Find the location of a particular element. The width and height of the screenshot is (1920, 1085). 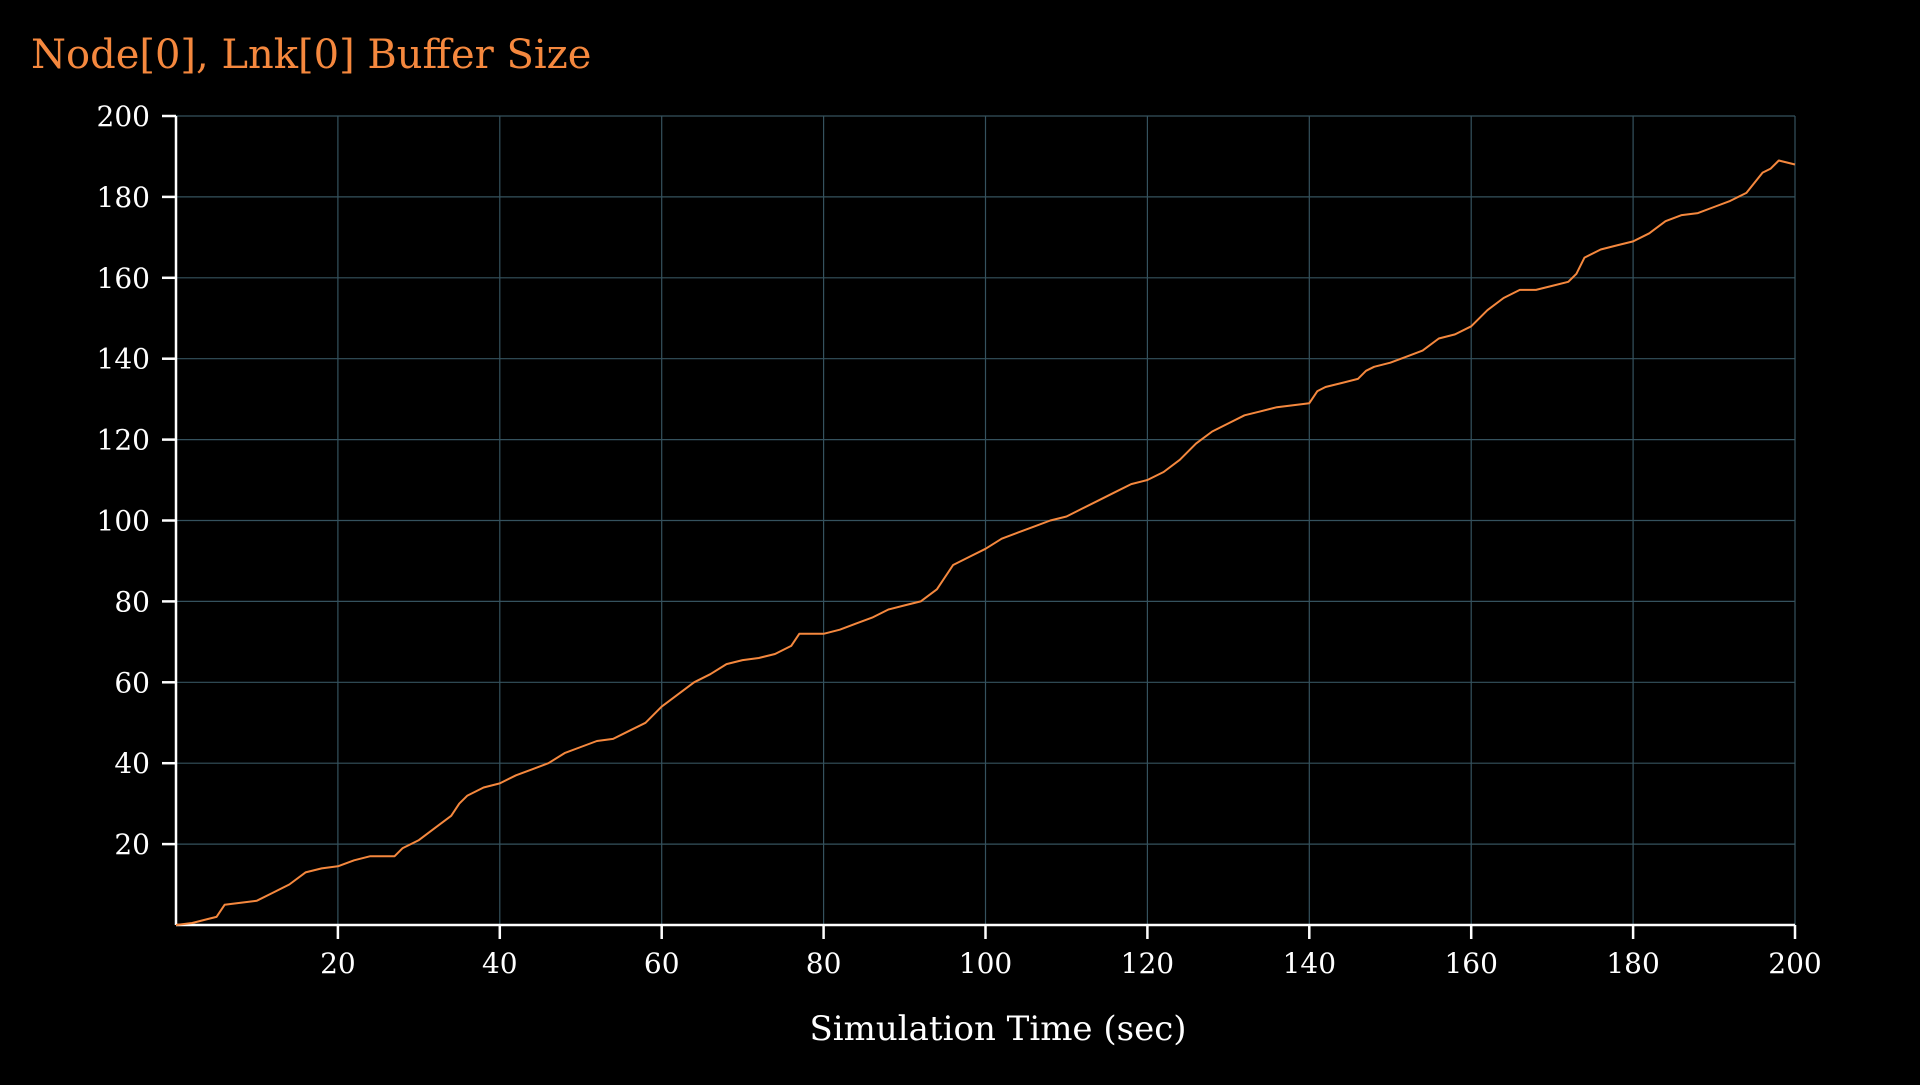

x-tick-label: 80 is located at coordinates (824, 963).